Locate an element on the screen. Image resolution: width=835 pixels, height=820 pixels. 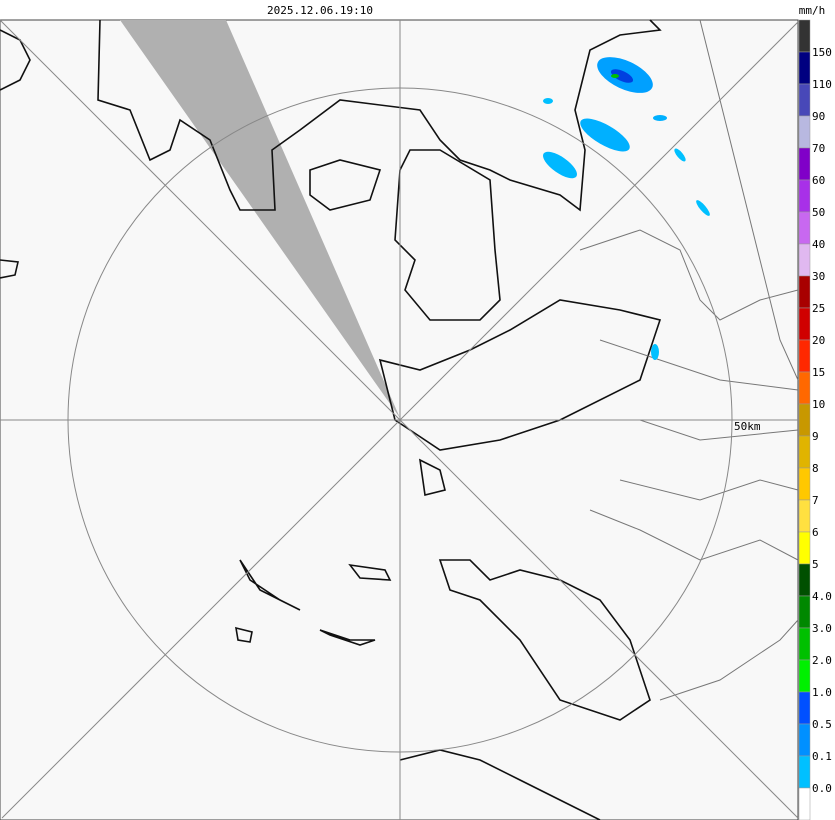
legend-label: 0.1 is located at coordinates (822, 756).